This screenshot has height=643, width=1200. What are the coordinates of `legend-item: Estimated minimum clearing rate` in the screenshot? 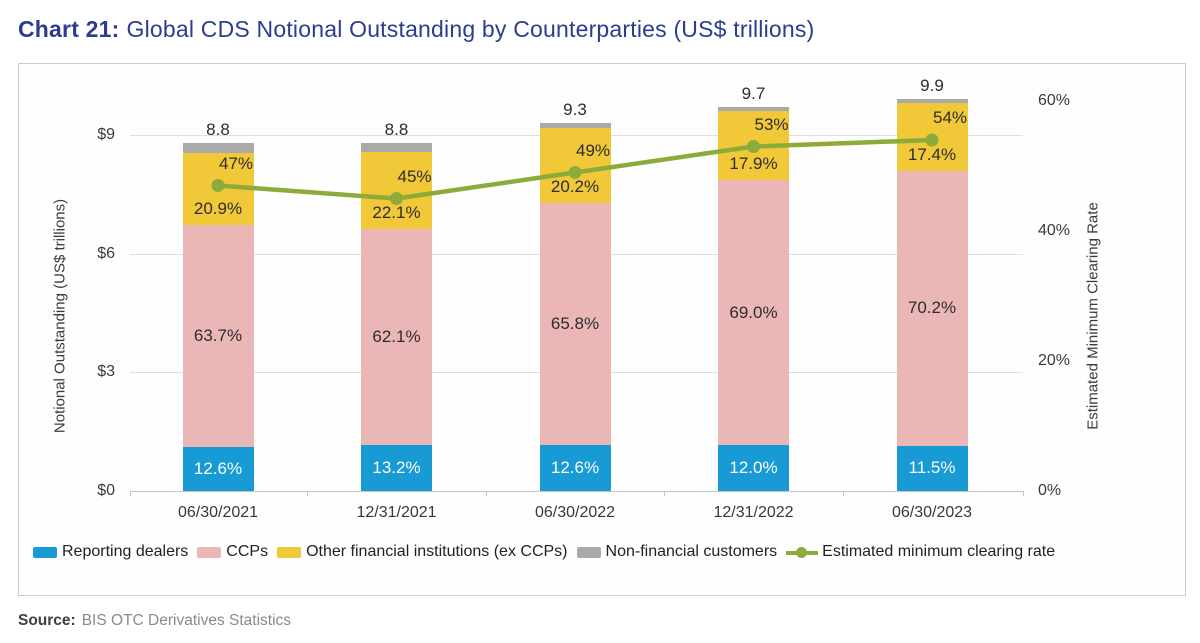 It's located at (920, 552).